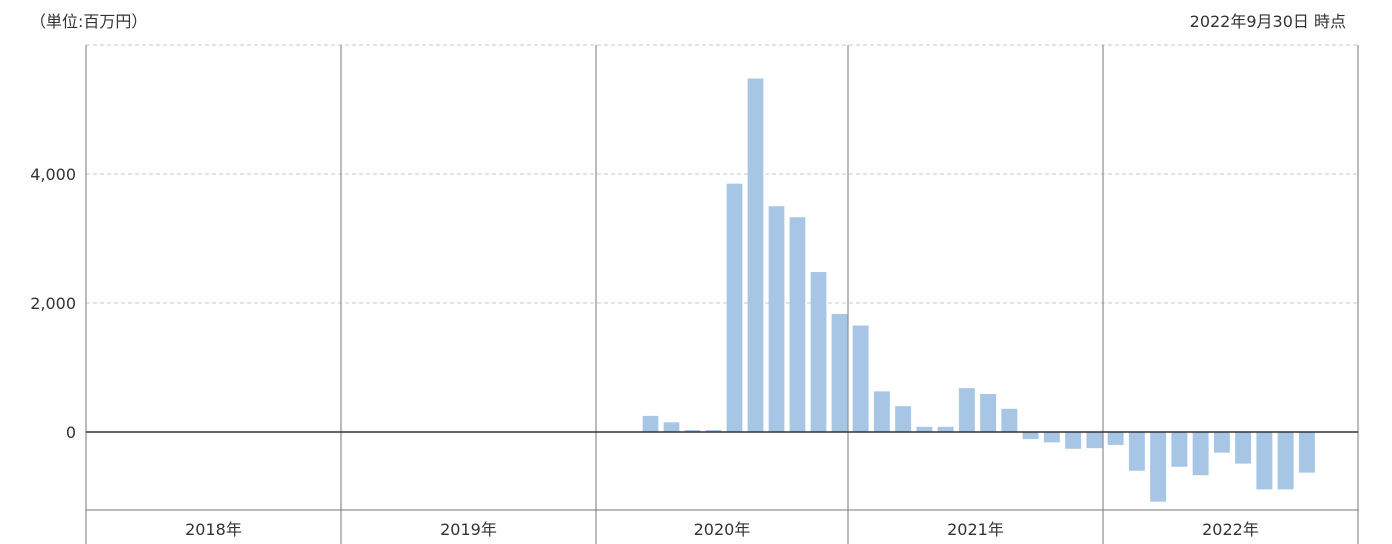  What do you see at coordinates (89, 21) in the screenshot?
I see `unit-label: （単位:百万円）` at bounding box center [89, 21].